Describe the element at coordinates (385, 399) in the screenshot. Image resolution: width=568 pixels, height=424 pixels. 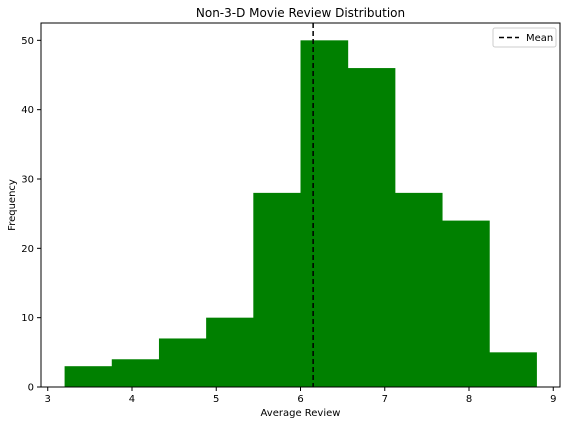
I see `x-tick-label: 7` at that location.